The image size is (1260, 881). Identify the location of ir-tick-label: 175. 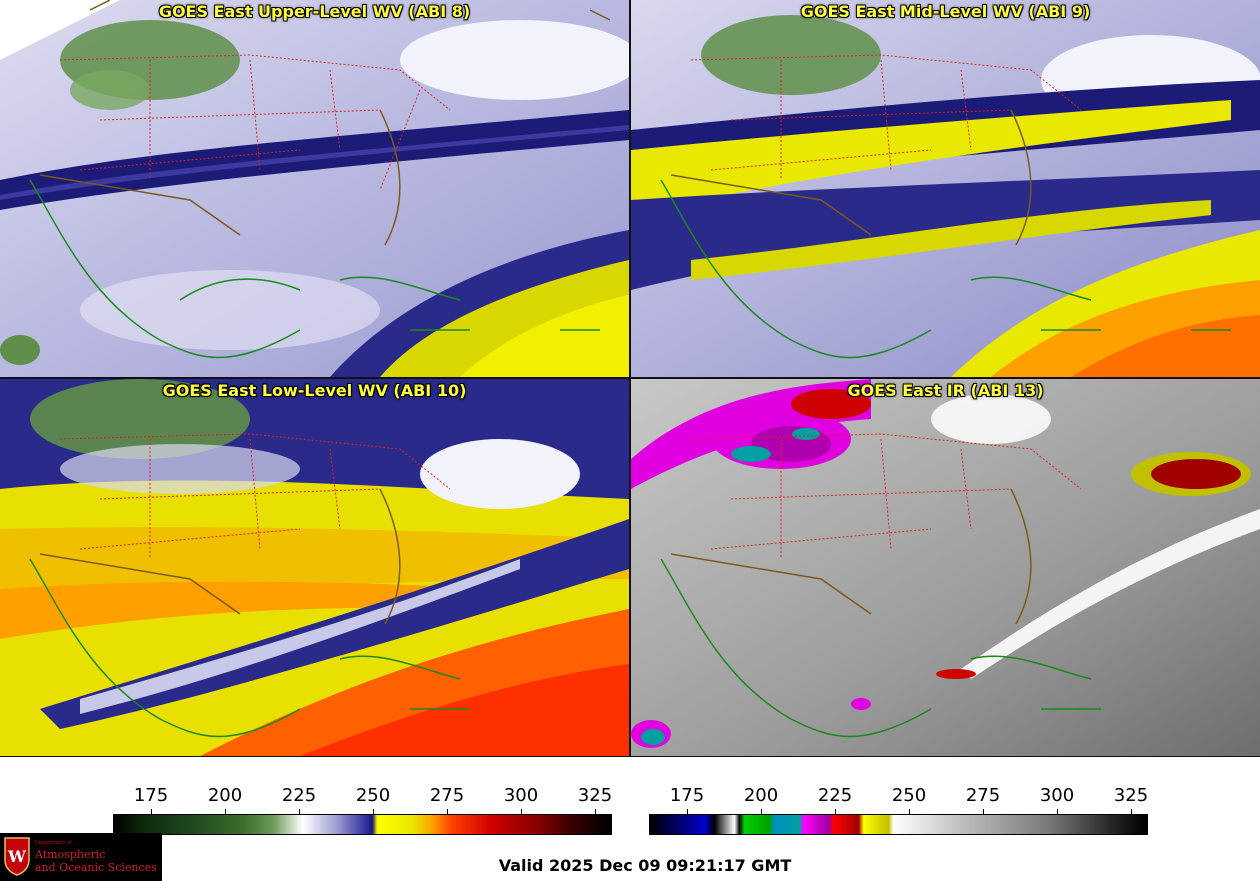
(687, 795).